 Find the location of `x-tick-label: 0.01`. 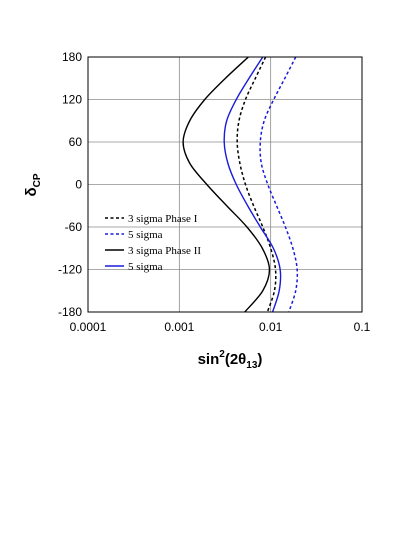

x-tick-label: 0.01 is located at coordinates (271, 327).